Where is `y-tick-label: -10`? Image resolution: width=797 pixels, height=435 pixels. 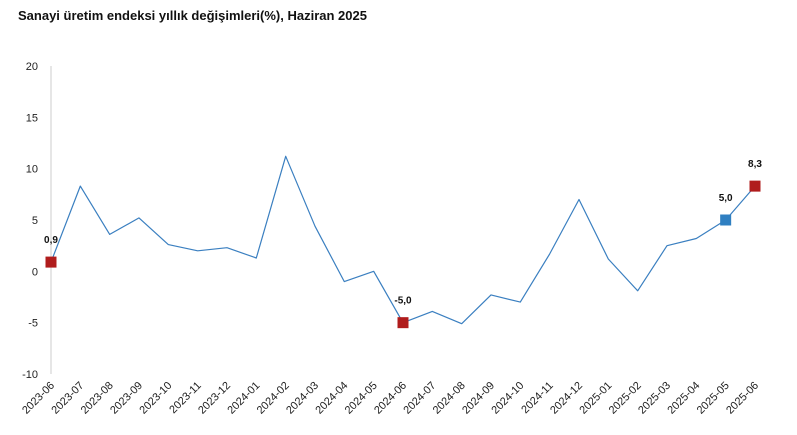
y-tick-label: -10 is located at coordinates (30, 375).